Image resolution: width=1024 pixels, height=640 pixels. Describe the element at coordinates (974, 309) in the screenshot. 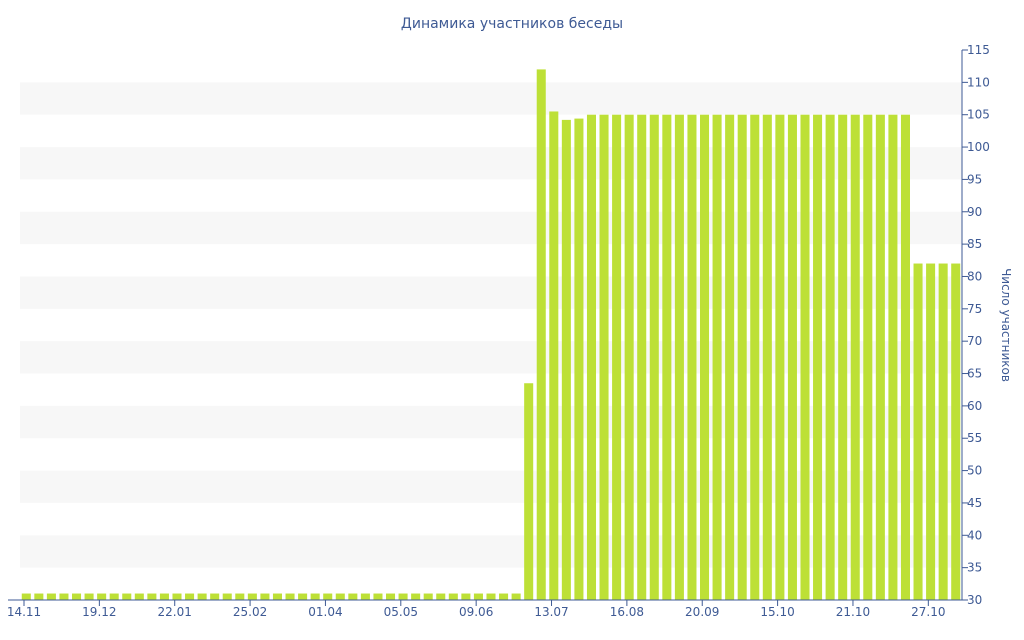

I see `y-tick-label: 75` at that location.